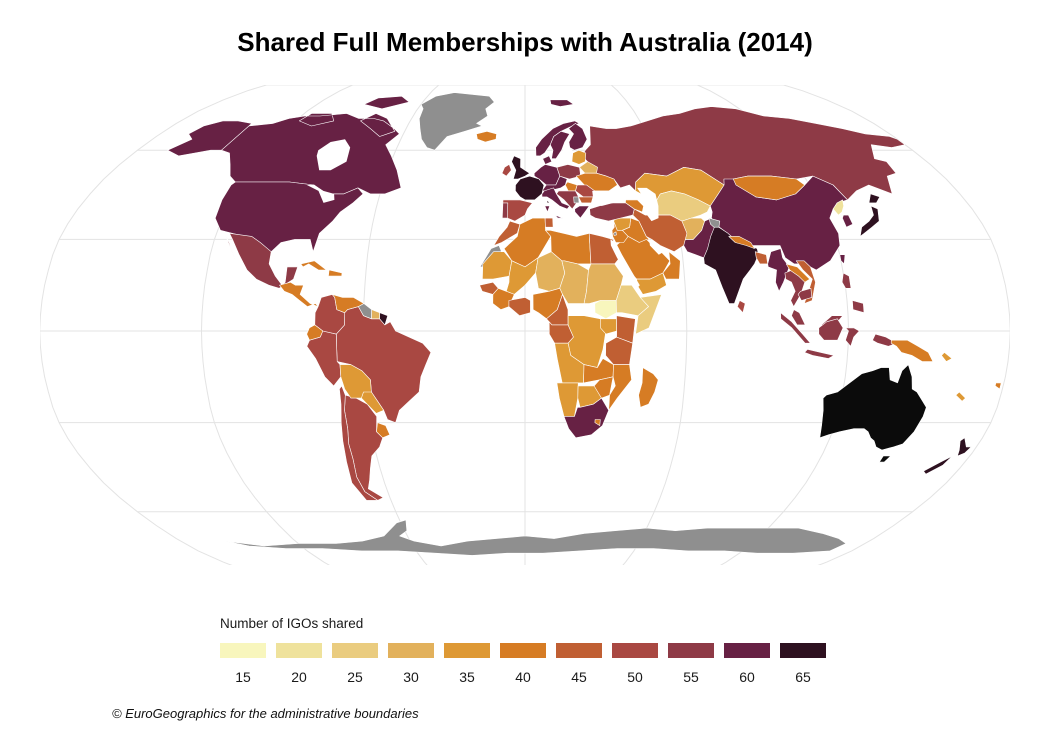 This screenshot has width=1050, height=756. What do you see at coordinates (805, 294) in the screenshot?
I see `region-cambodia` at bounding box center [805, 294].